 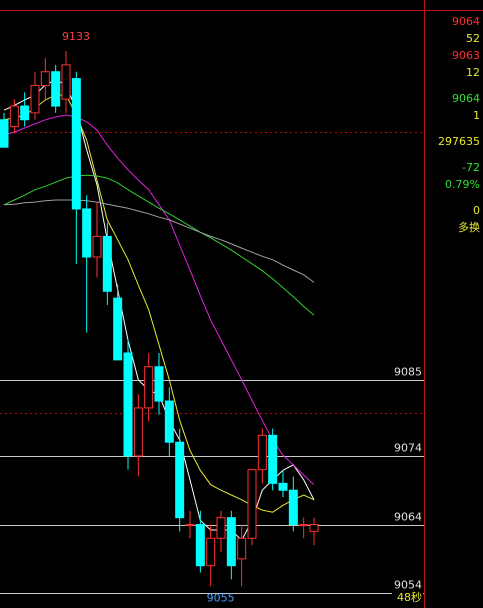 What do you see at coordinates (473, 72) in the screenshot?
I see `quote-value: 12` at bounding box center [473, 72].